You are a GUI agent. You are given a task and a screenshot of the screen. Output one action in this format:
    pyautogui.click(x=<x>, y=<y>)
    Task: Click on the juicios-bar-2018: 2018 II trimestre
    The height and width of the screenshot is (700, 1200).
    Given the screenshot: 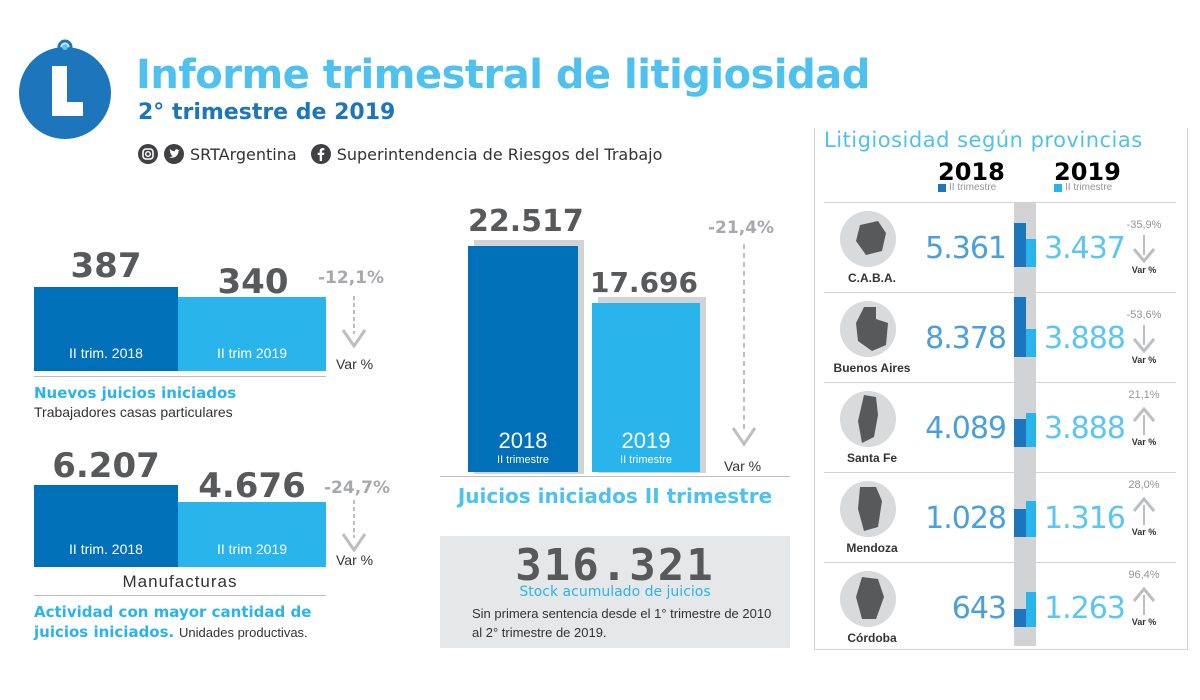 What is the action you would take?
    pyautogui.click(x=523, y=359)
    